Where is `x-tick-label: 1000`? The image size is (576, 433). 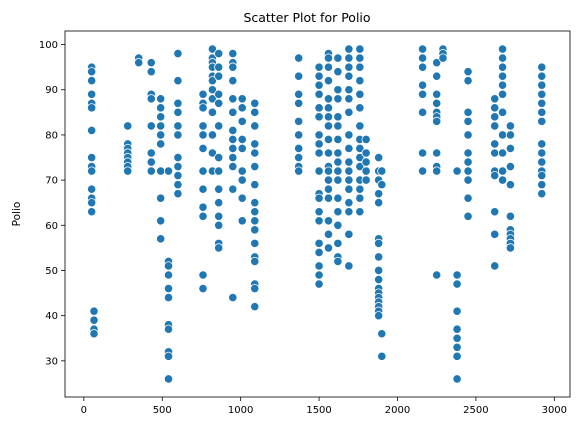
x-tick-label: 1000 is located at coordinates (240, 410).